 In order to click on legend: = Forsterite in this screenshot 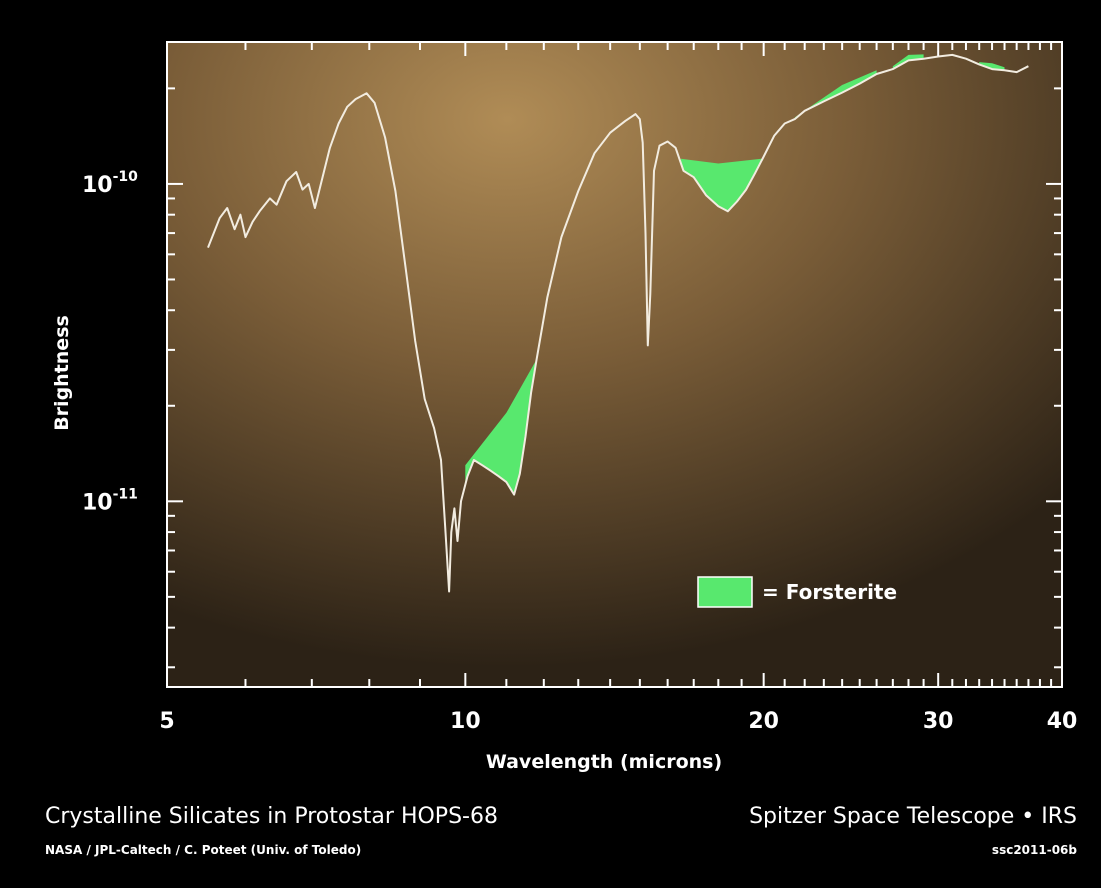, I will do `click(797, 592)`.